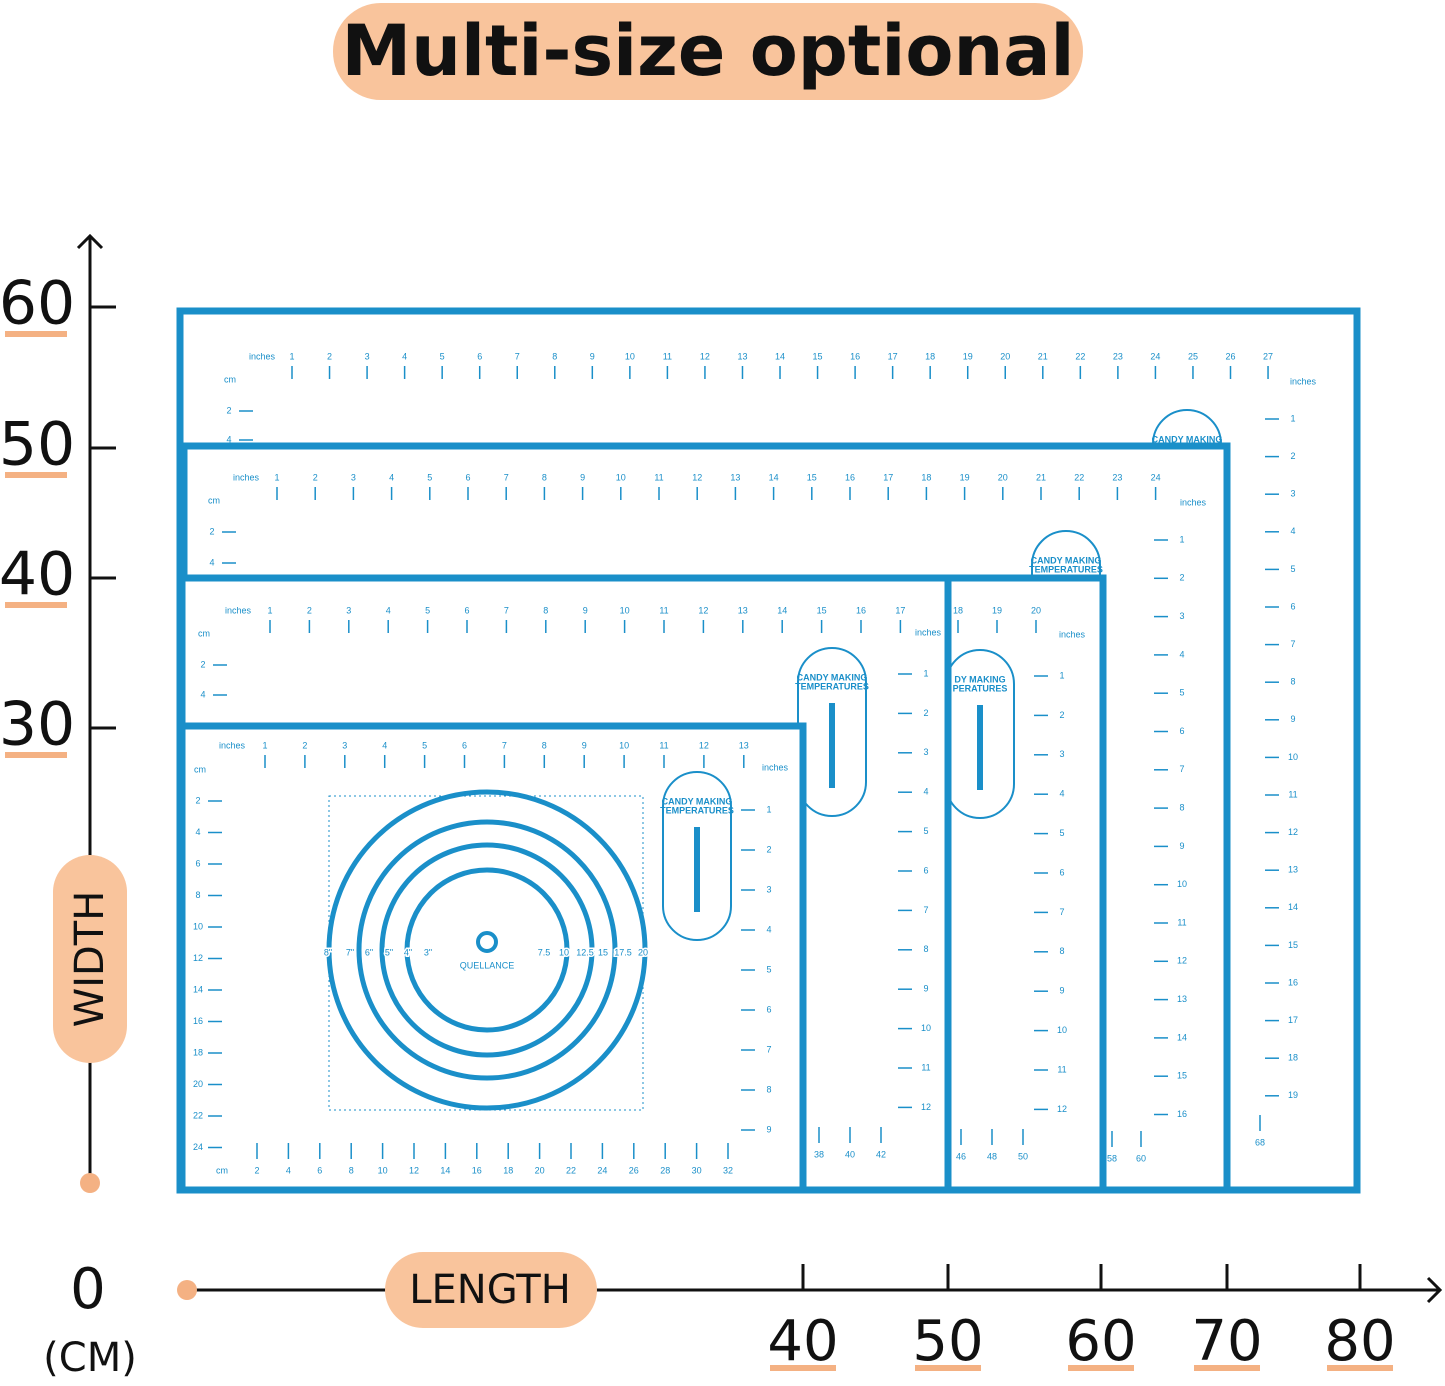 Image resolution: width=1445 pixels, height=1386 pixels. What do you see at coordinates (1226, 1341) in the screenshot?
I see `x-tick-label: 70` at bounding box center [1226, 1341].